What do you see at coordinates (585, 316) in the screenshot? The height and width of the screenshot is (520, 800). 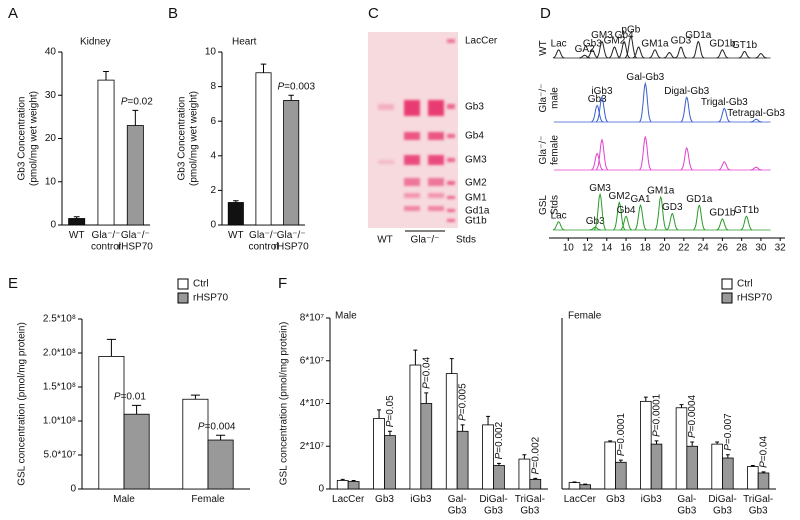 I see `subplot-title: Female` at bounding box center [585, 316].